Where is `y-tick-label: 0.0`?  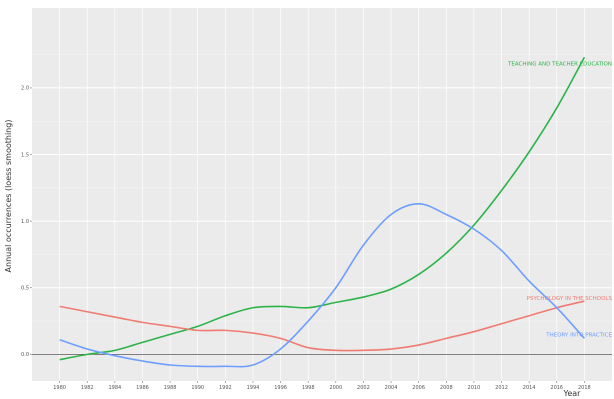 y-tick-label: 0.0 is located at coordinates (25, 355).